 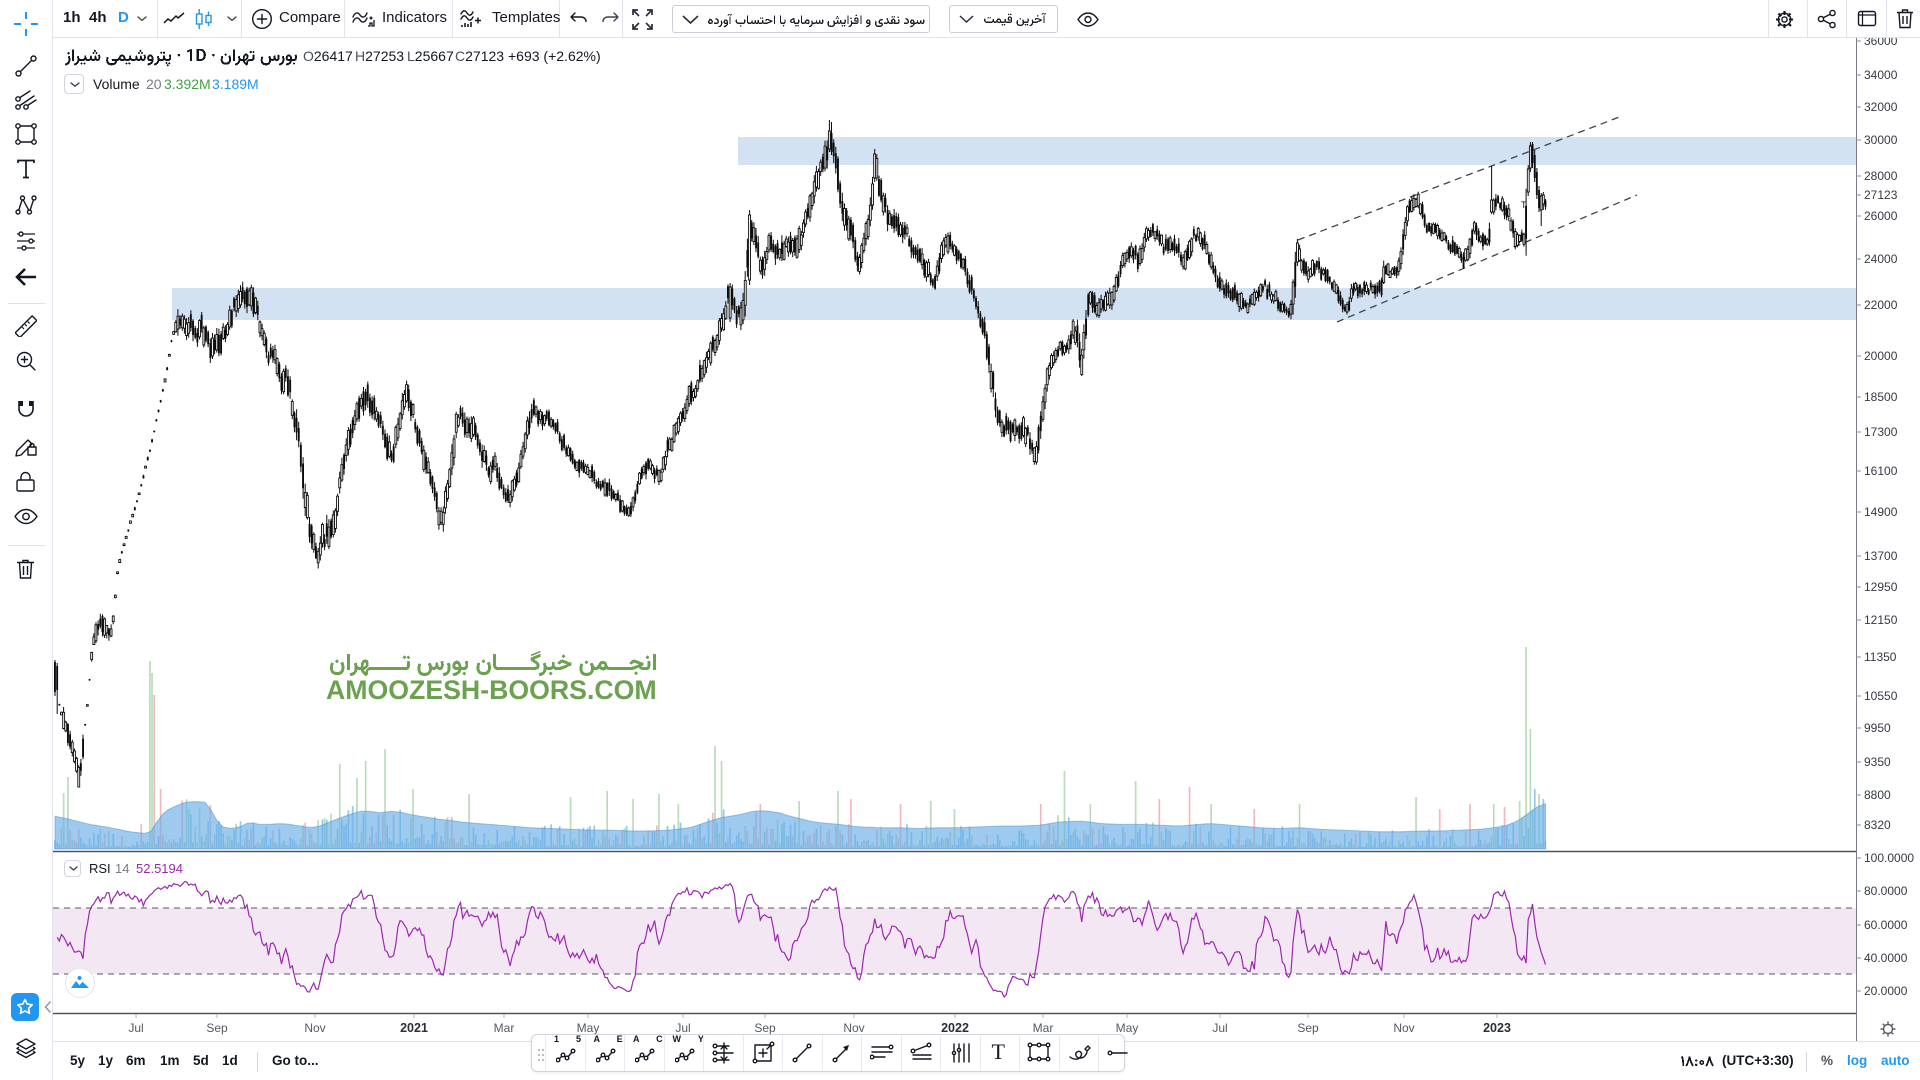 I want to click on svg-text: 17300, so click(x=1881, y=432).